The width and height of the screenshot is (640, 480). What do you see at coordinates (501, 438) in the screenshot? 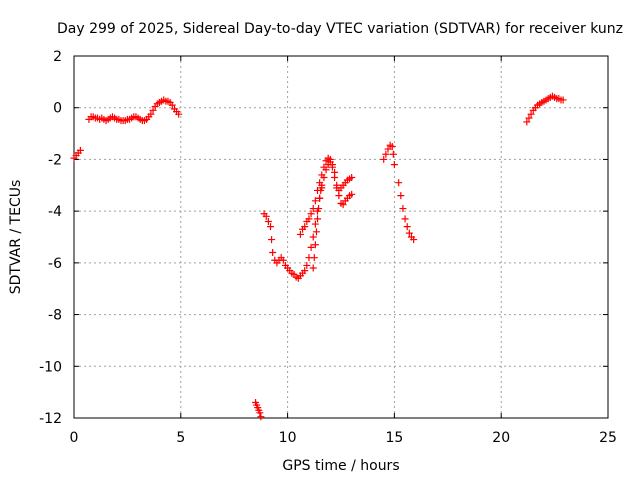
I see `x-tick-label: 20` at bounding box center [501, 438].